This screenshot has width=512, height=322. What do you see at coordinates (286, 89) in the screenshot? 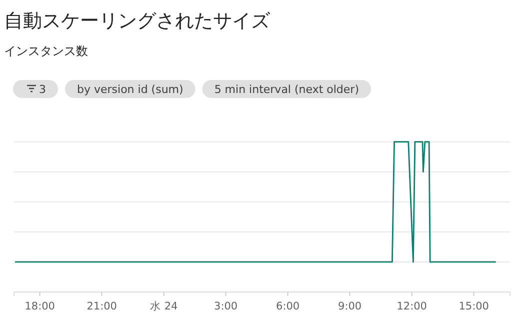
I see `text: 5 min interval (next older)` at bounding box center [286, 89].